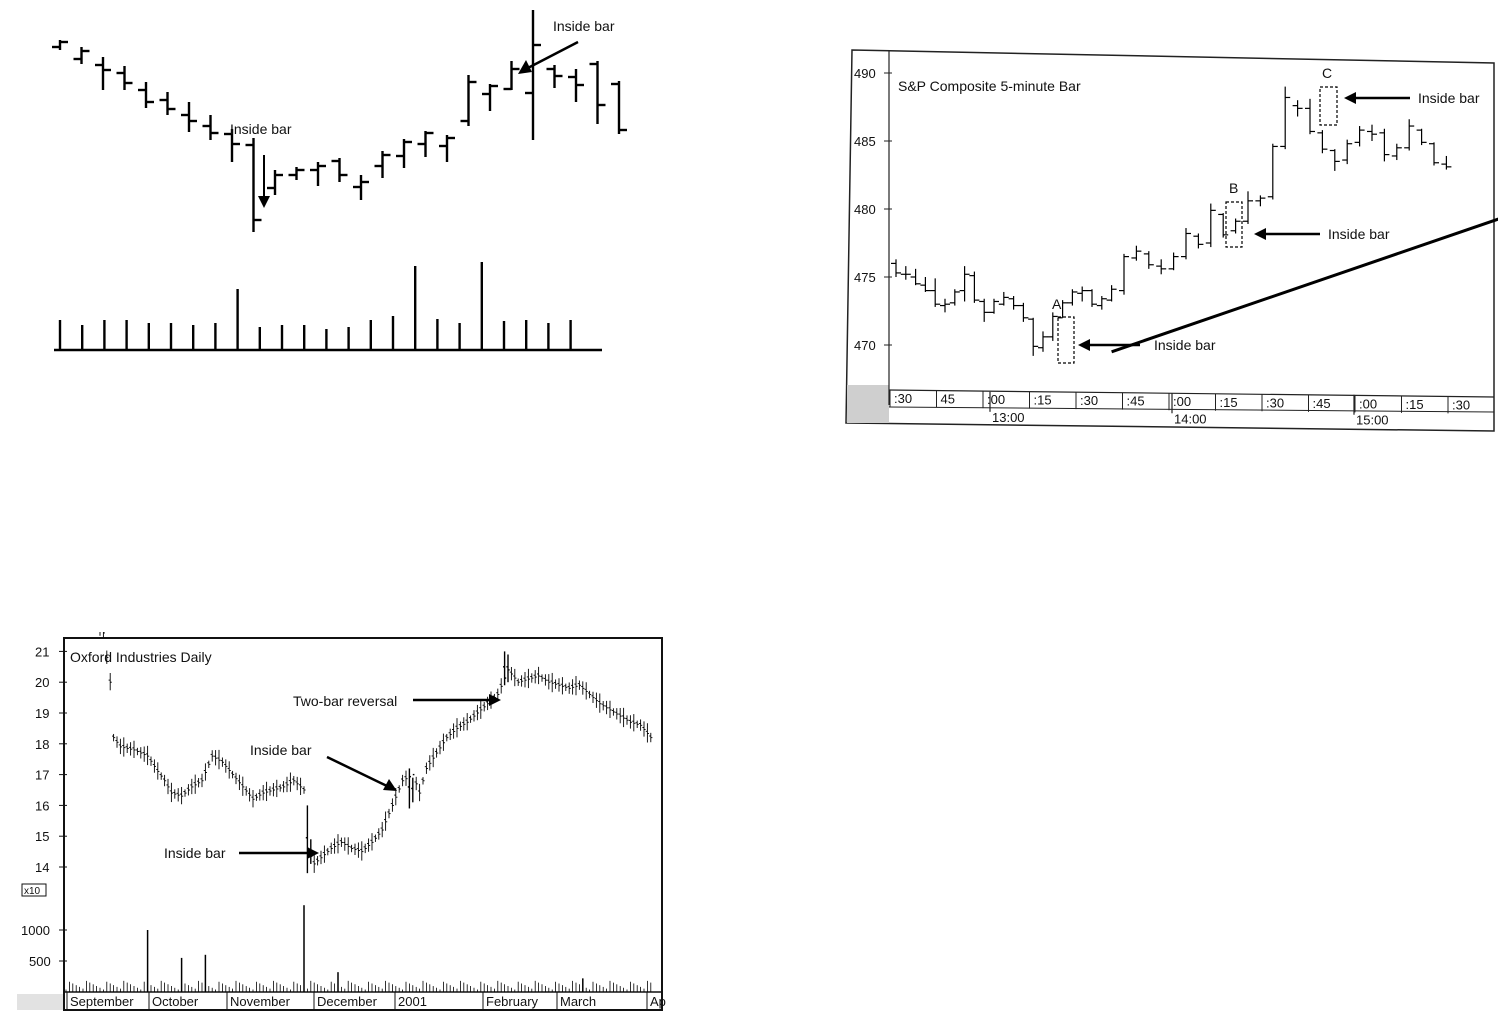 The height and width of the screenshot is (1022, 1498). Describe the element at coordinates (42, 836) in the screenshot. I see `y-tick-label: 15` at that location.